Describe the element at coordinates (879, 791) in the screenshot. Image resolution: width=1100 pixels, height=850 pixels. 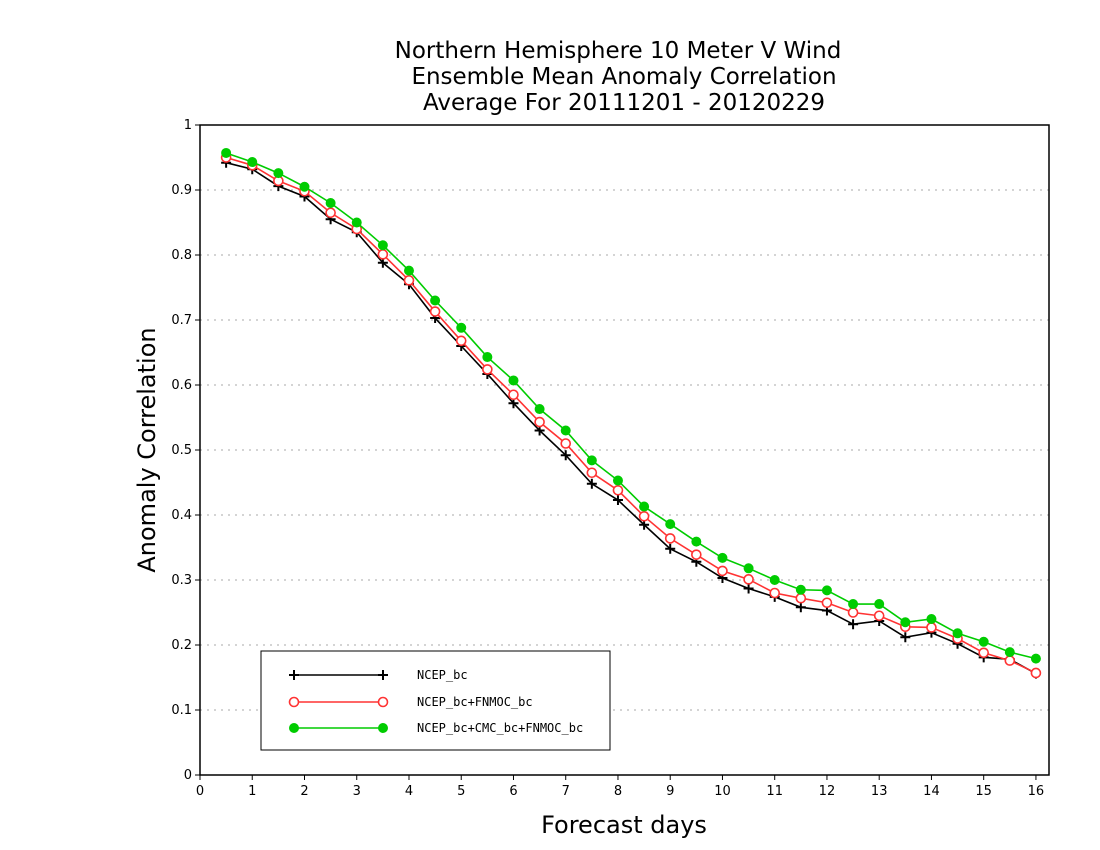
I see `x-tick-label: 13` at that location.